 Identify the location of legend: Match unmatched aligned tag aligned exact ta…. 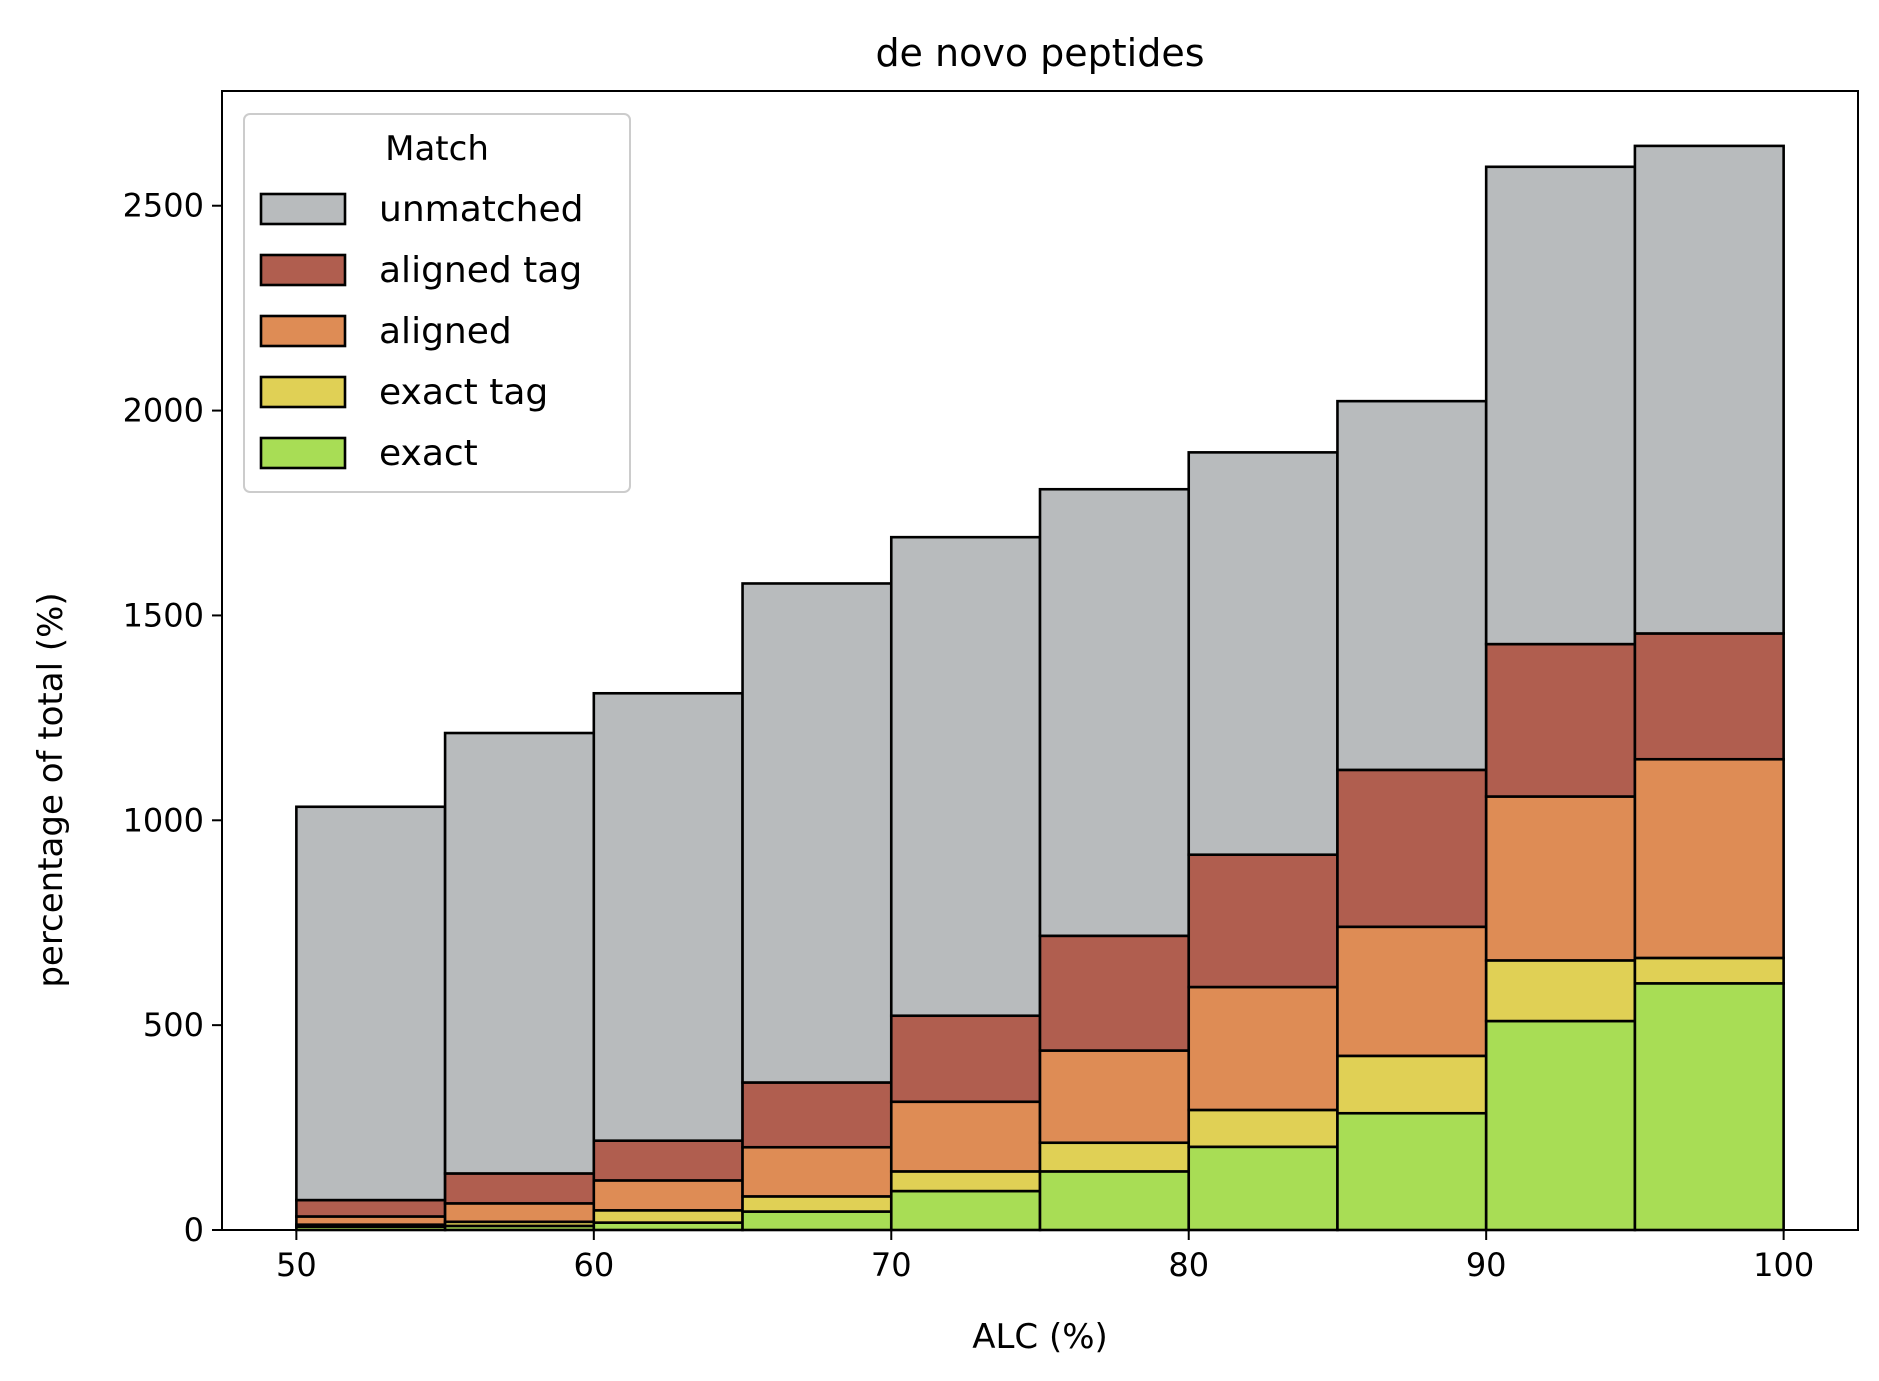
(437, 303).